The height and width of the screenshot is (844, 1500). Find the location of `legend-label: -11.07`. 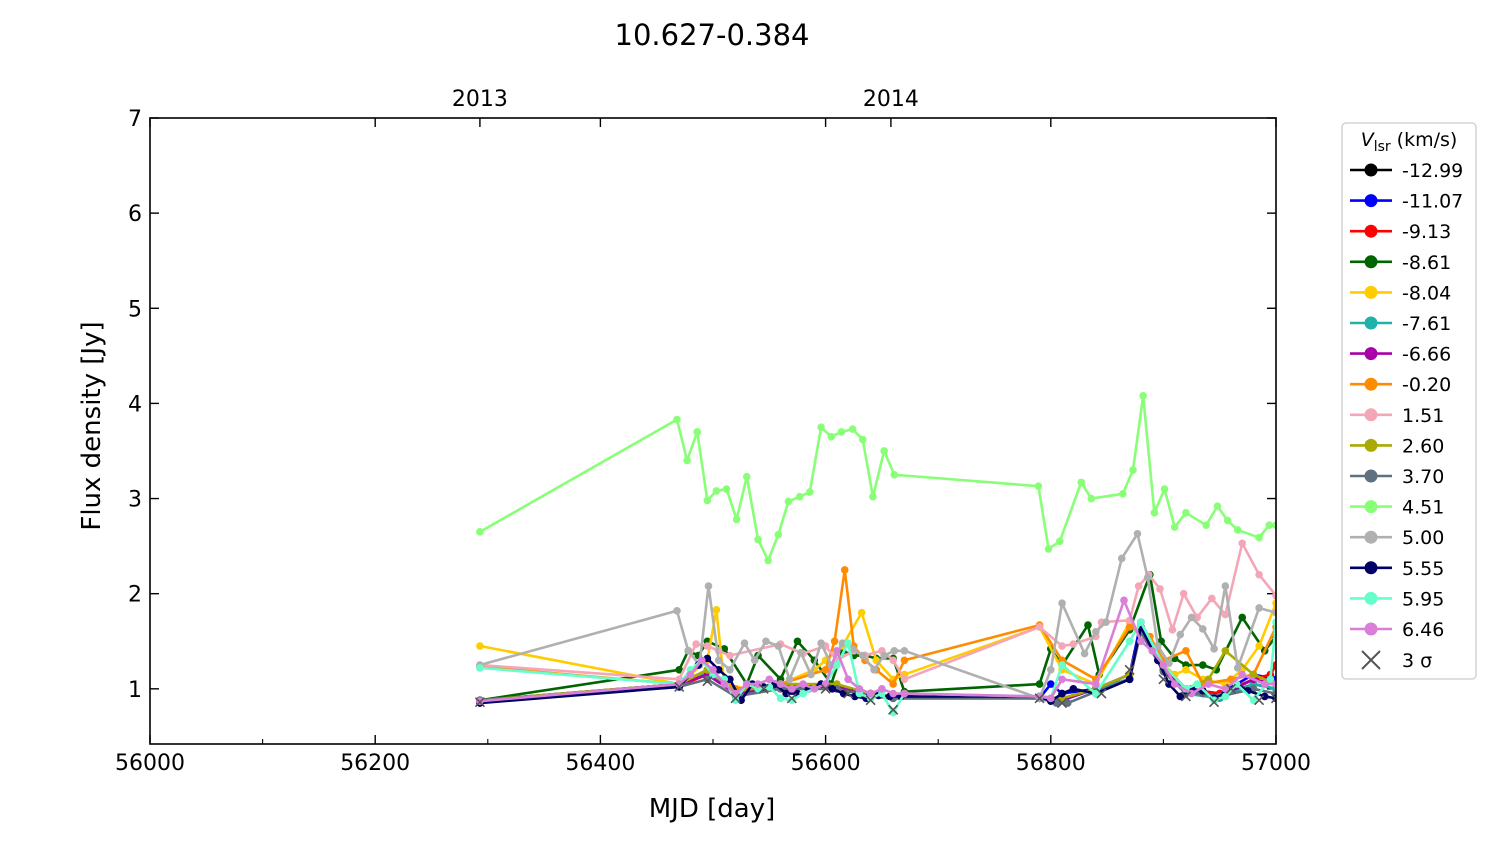

legend-label: -11.07 is located at coordinates (1432, 202).